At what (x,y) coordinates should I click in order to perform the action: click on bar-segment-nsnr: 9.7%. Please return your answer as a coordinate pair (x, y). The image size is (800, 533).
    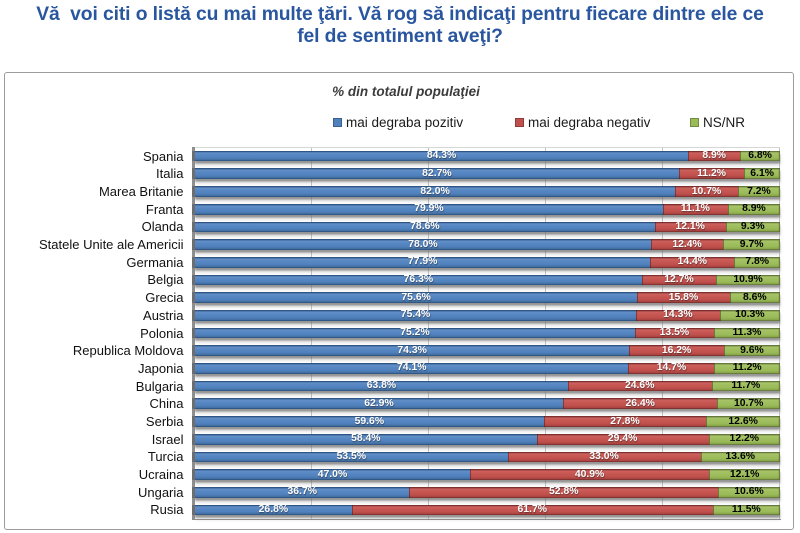
    Looking at the image, I should click on (751, 244).